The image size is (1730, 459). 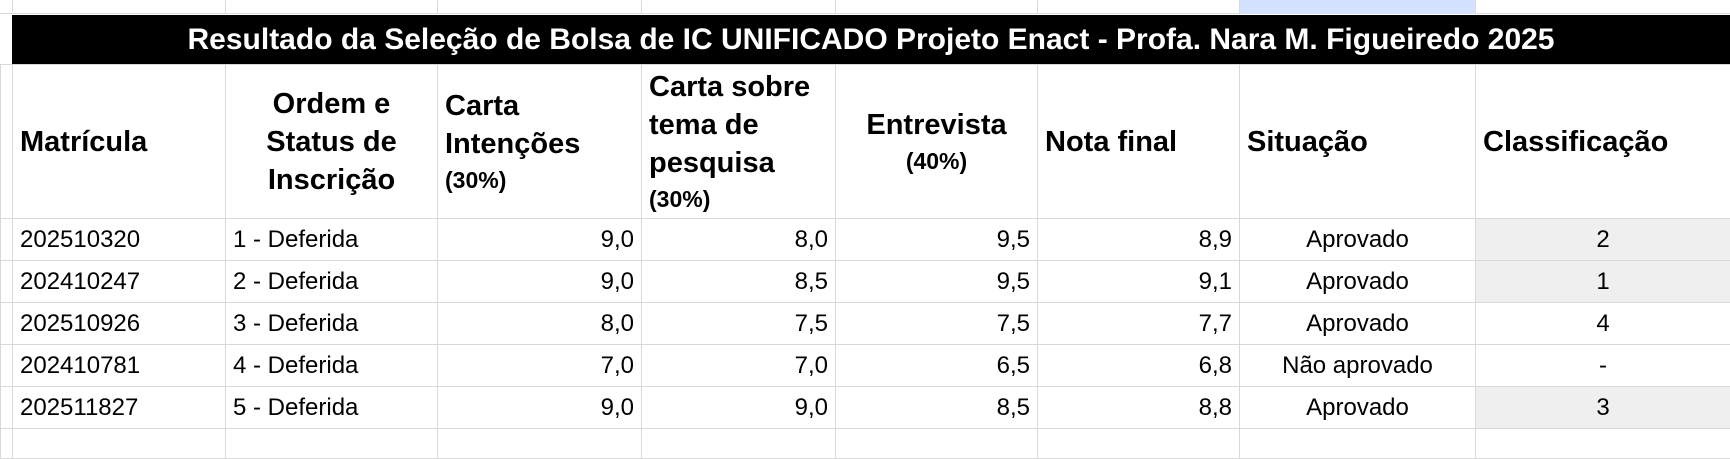 I want to click on empty-row, so click(x=865, y=444).